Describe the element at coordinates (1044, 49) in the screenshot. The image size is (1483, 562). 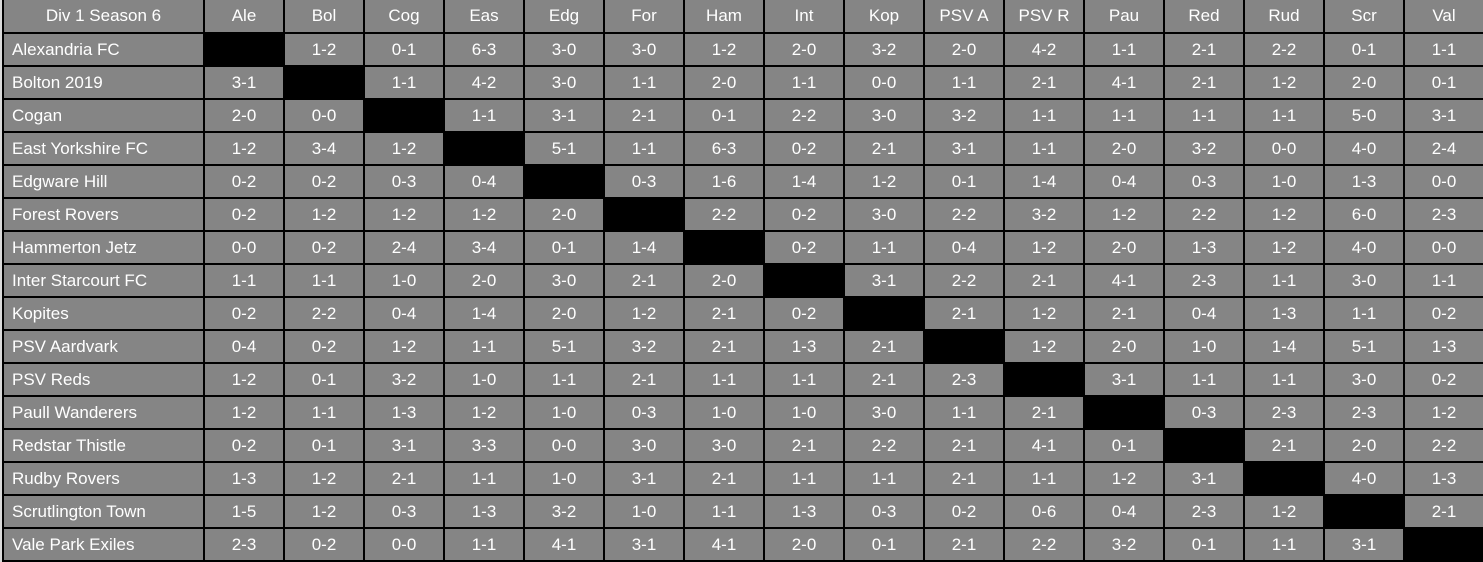
I see `score-cell: 4-2` at that location.